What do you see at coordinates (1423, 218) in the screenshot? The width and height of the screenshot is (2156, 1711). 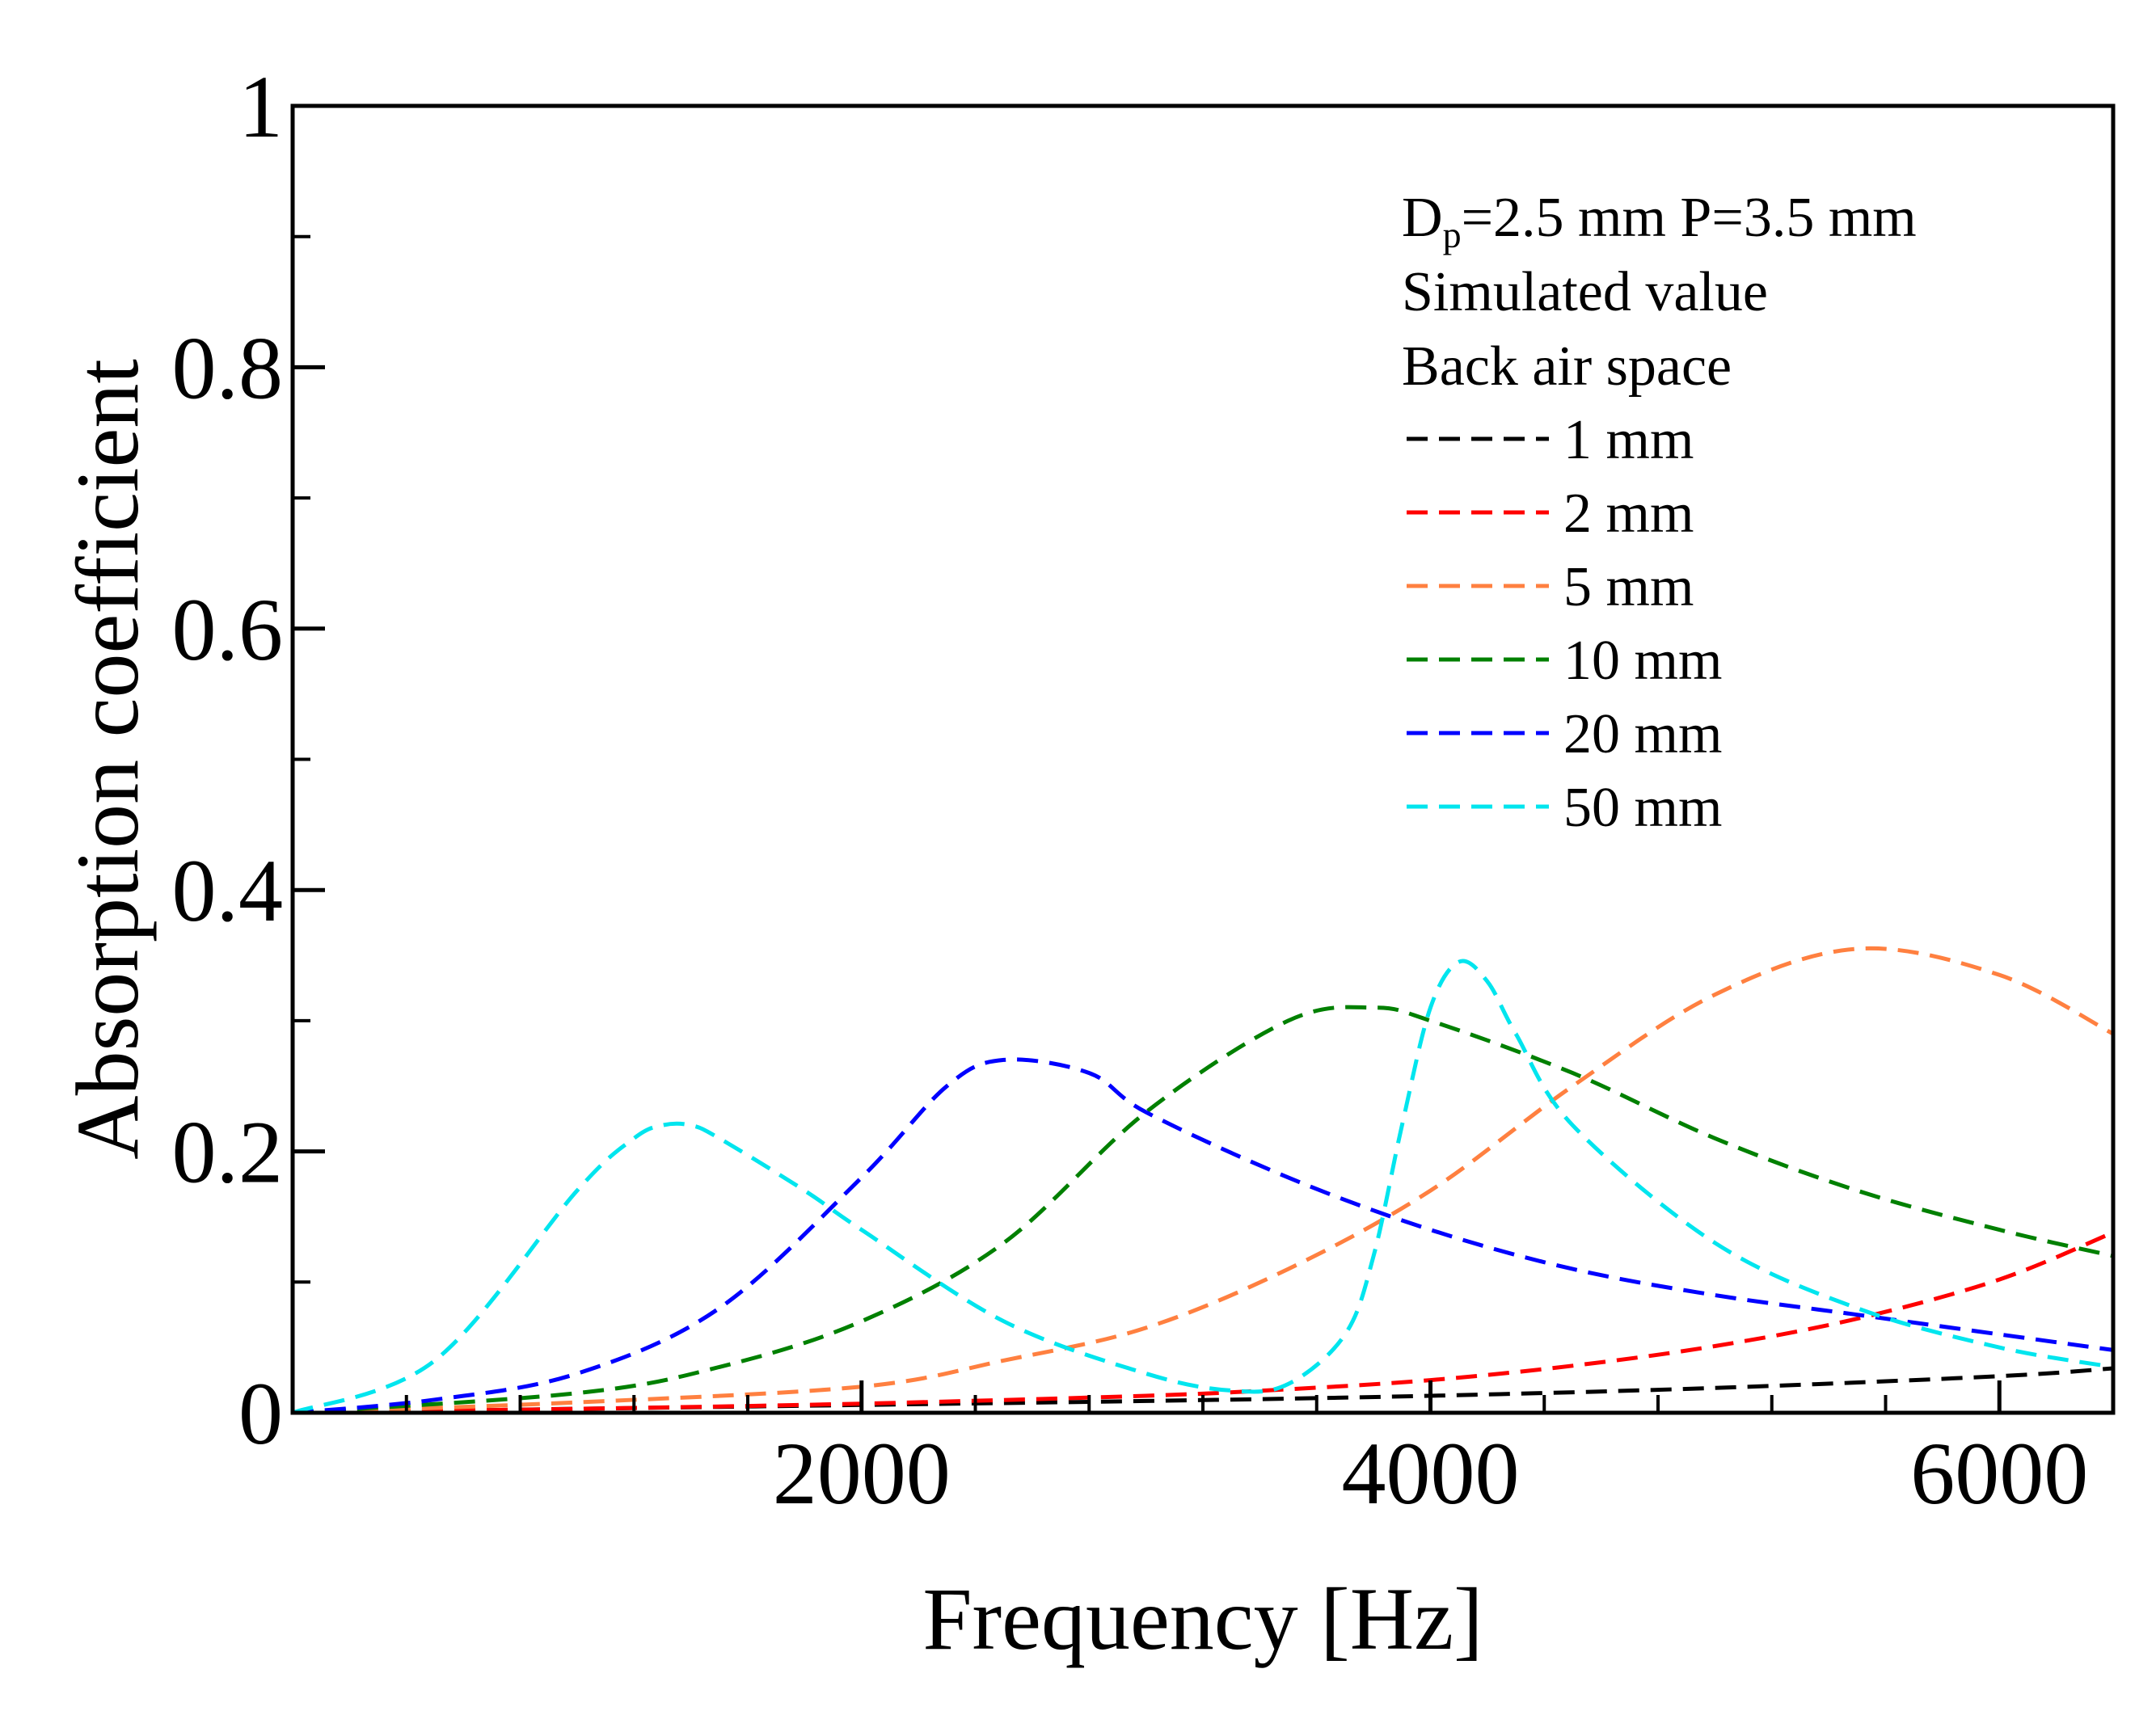 I see `legend-header-main: D` at bounding box center [1423, 218].